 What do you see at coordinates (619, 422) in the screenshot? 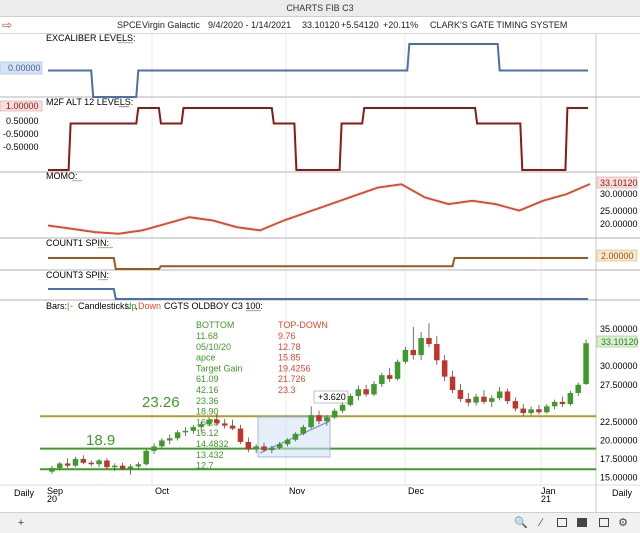
I see `main-y-tick: 22.50000` at bounding box center [619, 422].